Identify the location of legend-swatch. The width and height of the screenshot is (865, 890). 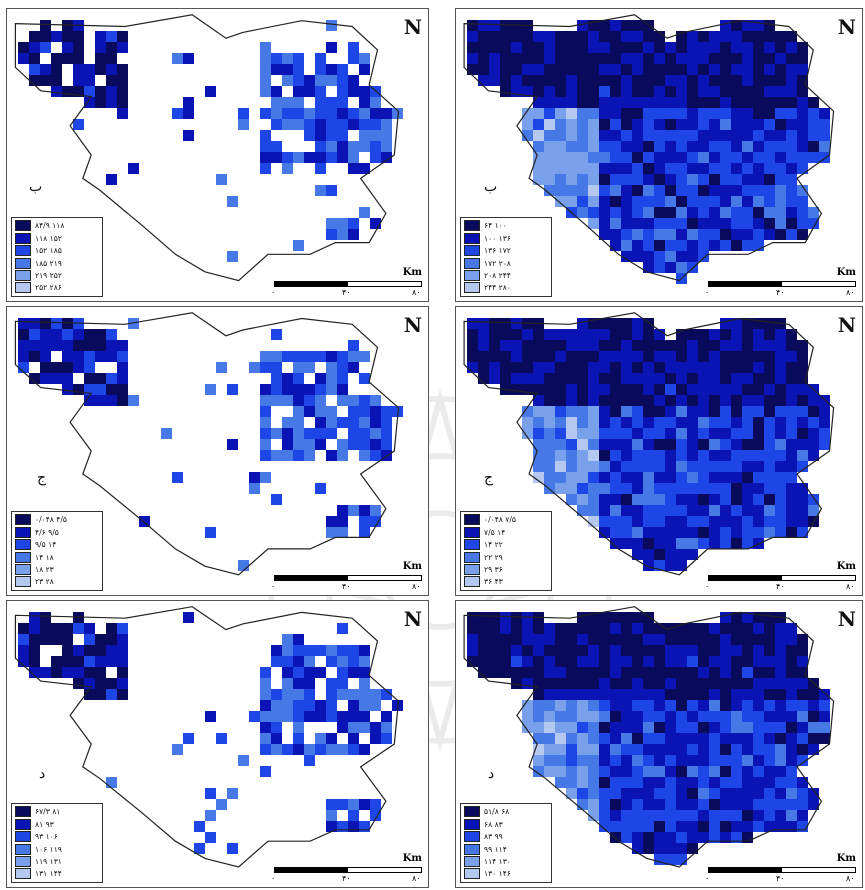
(472, 288).